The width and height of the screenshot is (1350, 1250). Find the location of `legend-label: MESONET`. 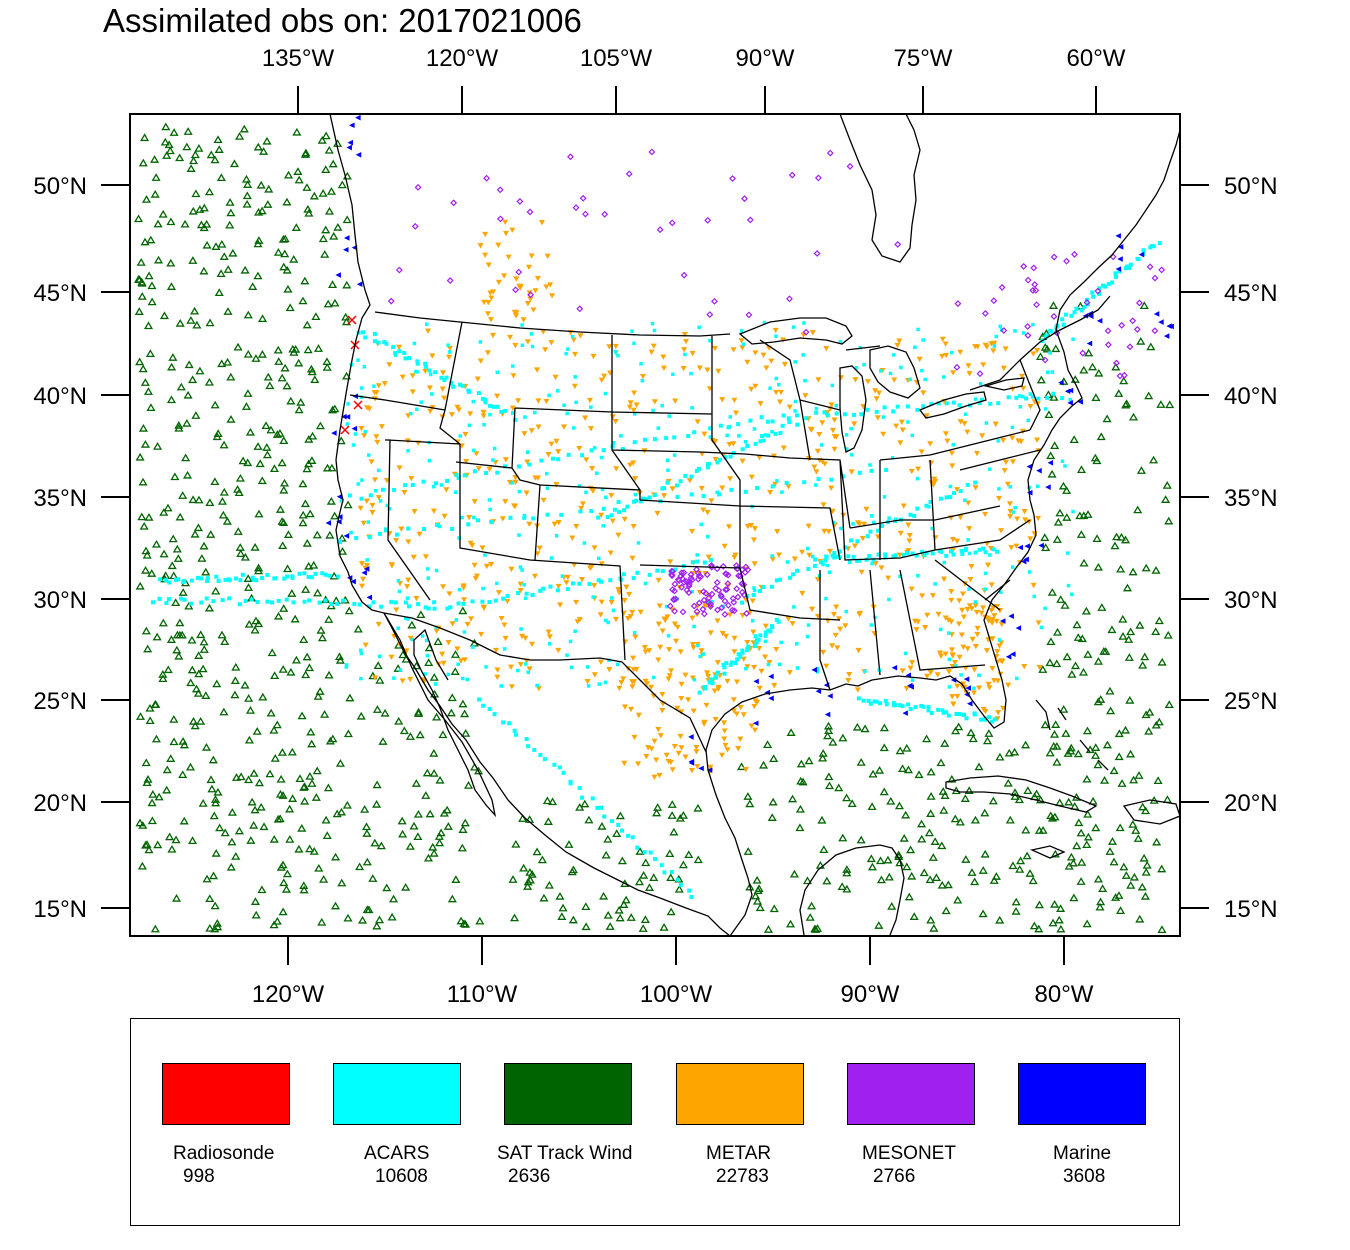

legend-label: MESONET is located at coordinates (909, 1153).